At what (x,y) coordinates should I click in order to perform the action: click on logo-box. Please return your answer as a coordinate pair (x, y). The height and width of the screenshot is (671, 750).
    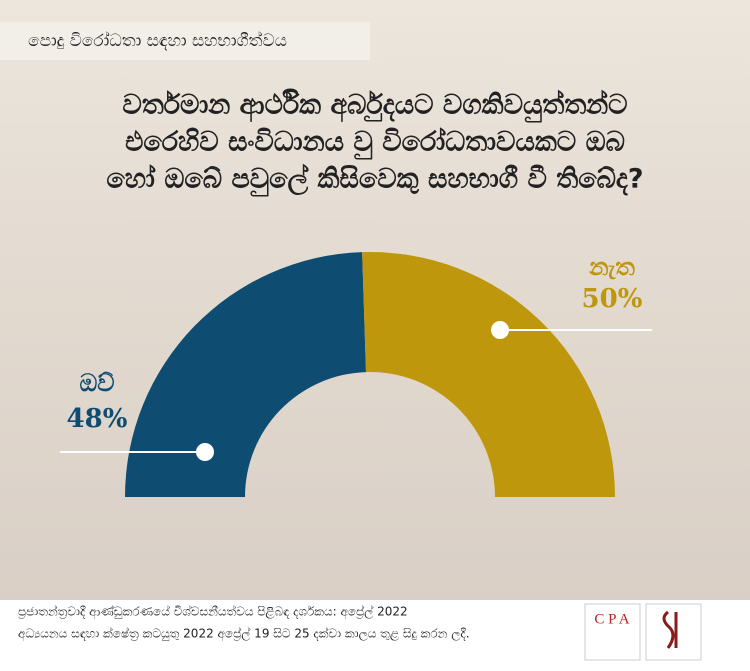
    Looking at the image, I should click on (612, 632).